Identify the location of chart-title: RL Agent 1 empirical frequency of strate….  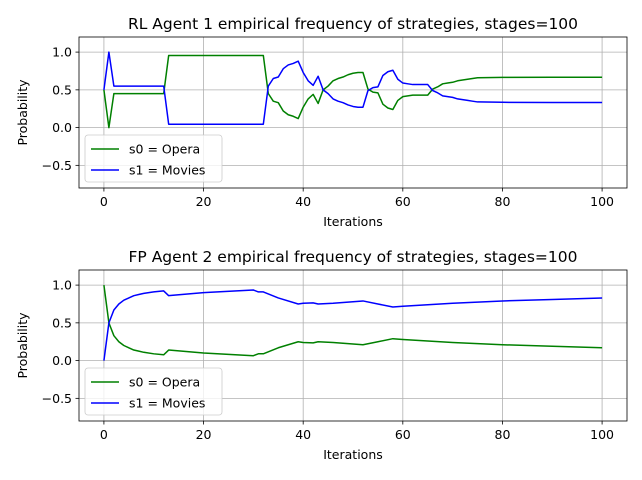
(353, 24).